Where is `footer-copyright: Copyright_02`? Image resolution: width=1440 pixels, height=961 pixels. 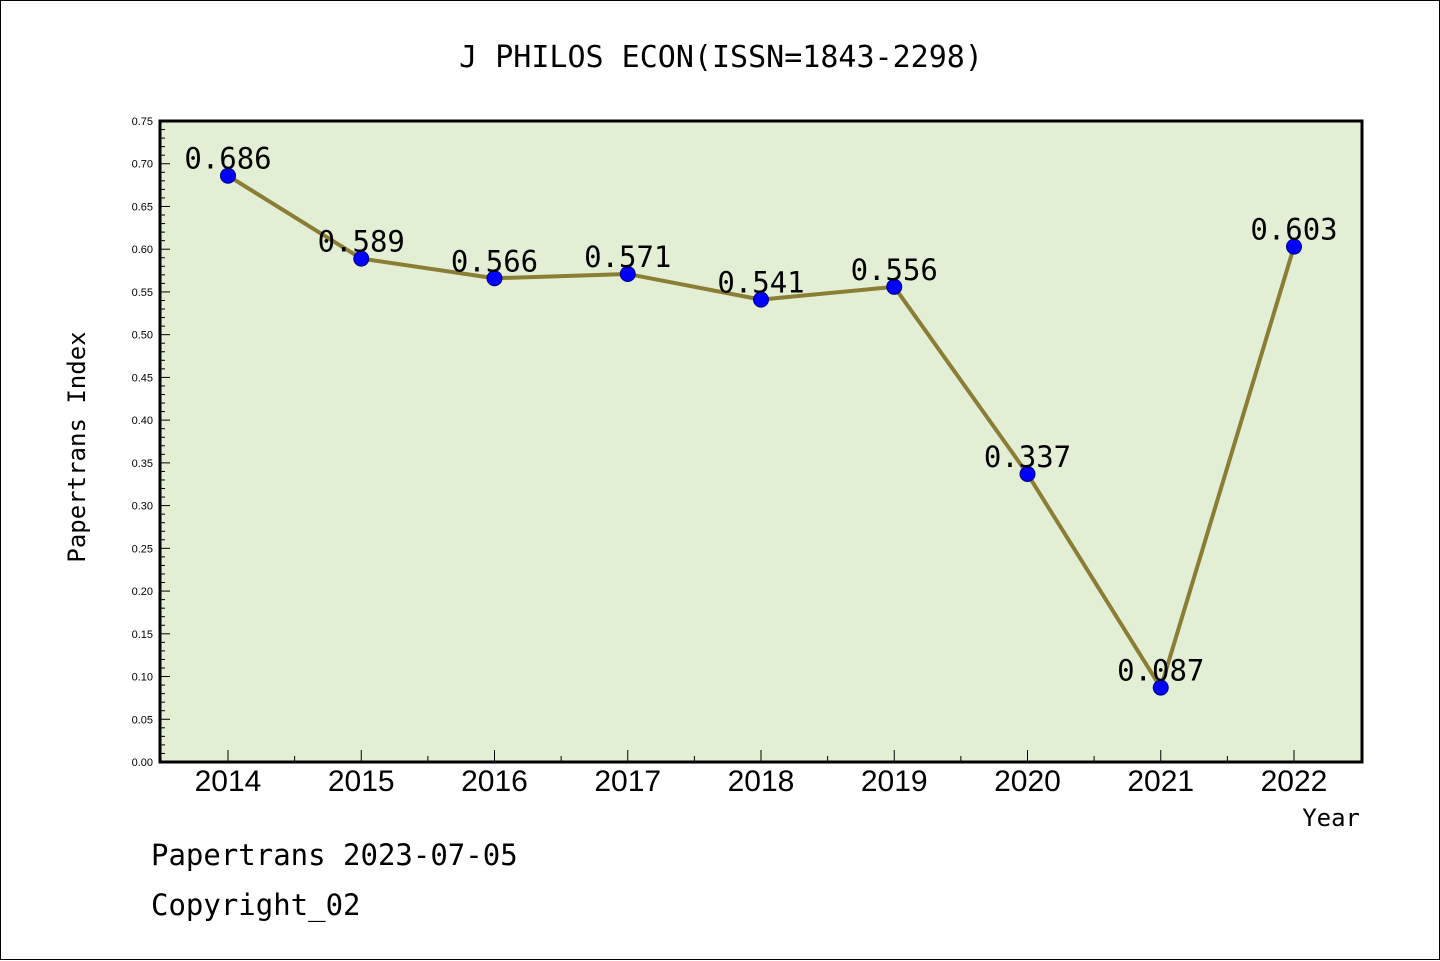 footer-copyright: Copyright_02 is located at coordinates (256, 905).